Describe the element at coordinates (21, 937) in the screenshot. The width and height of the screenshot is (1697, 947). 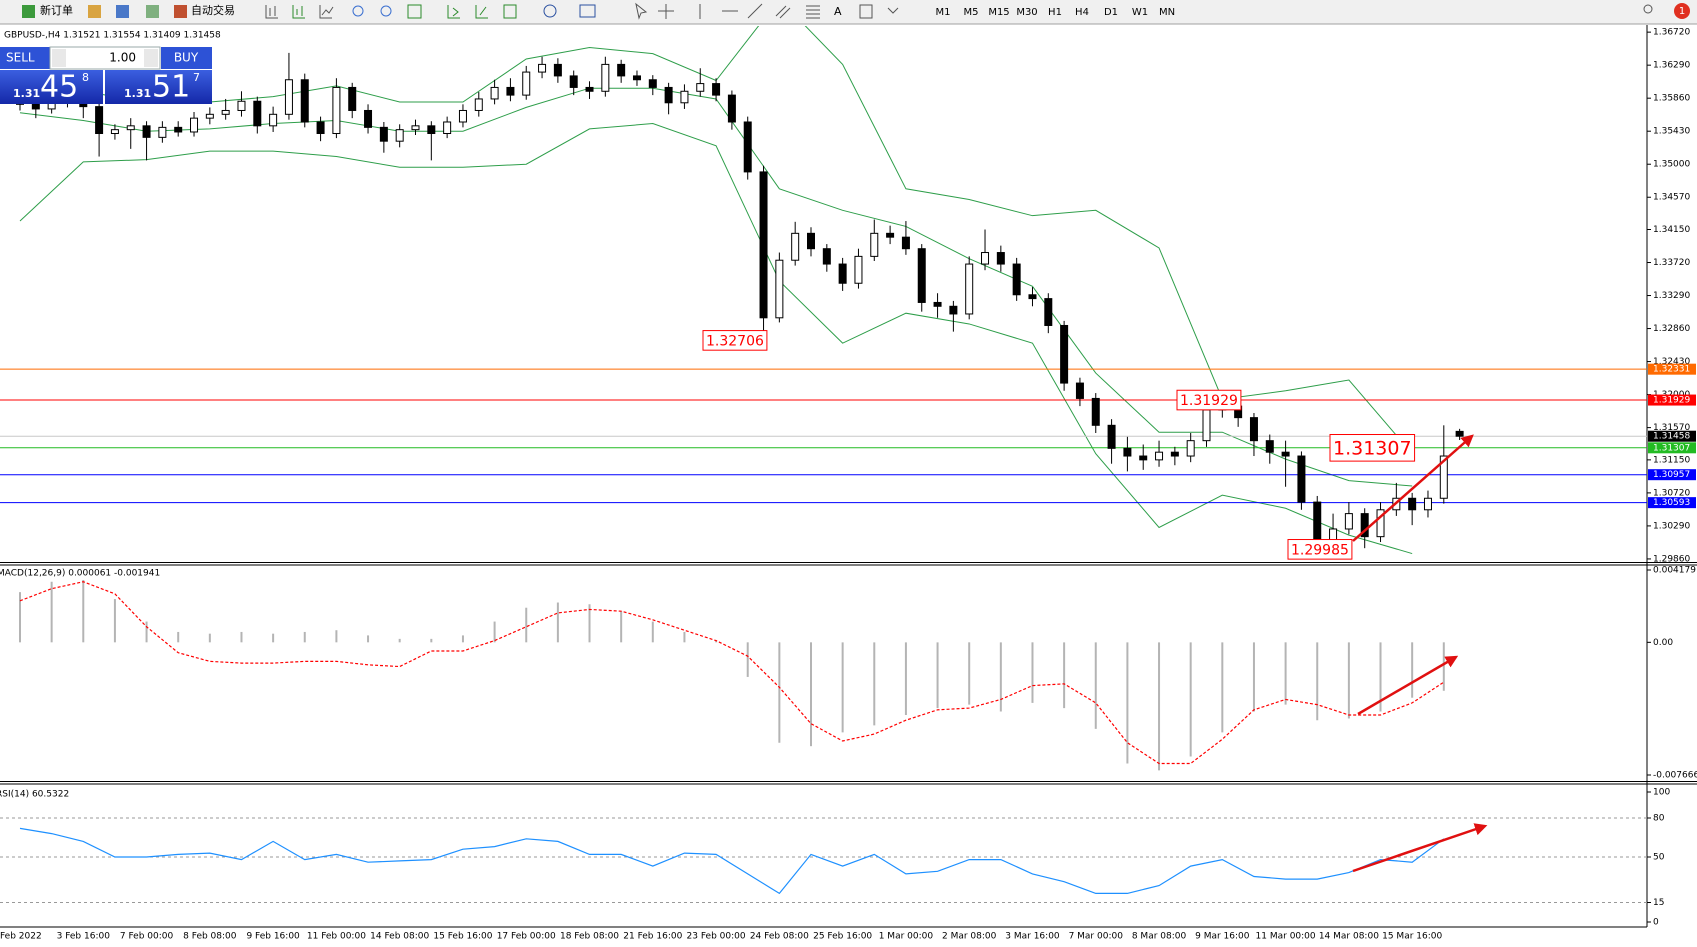
I see `x-tick-label: Feb 2022` at that location.